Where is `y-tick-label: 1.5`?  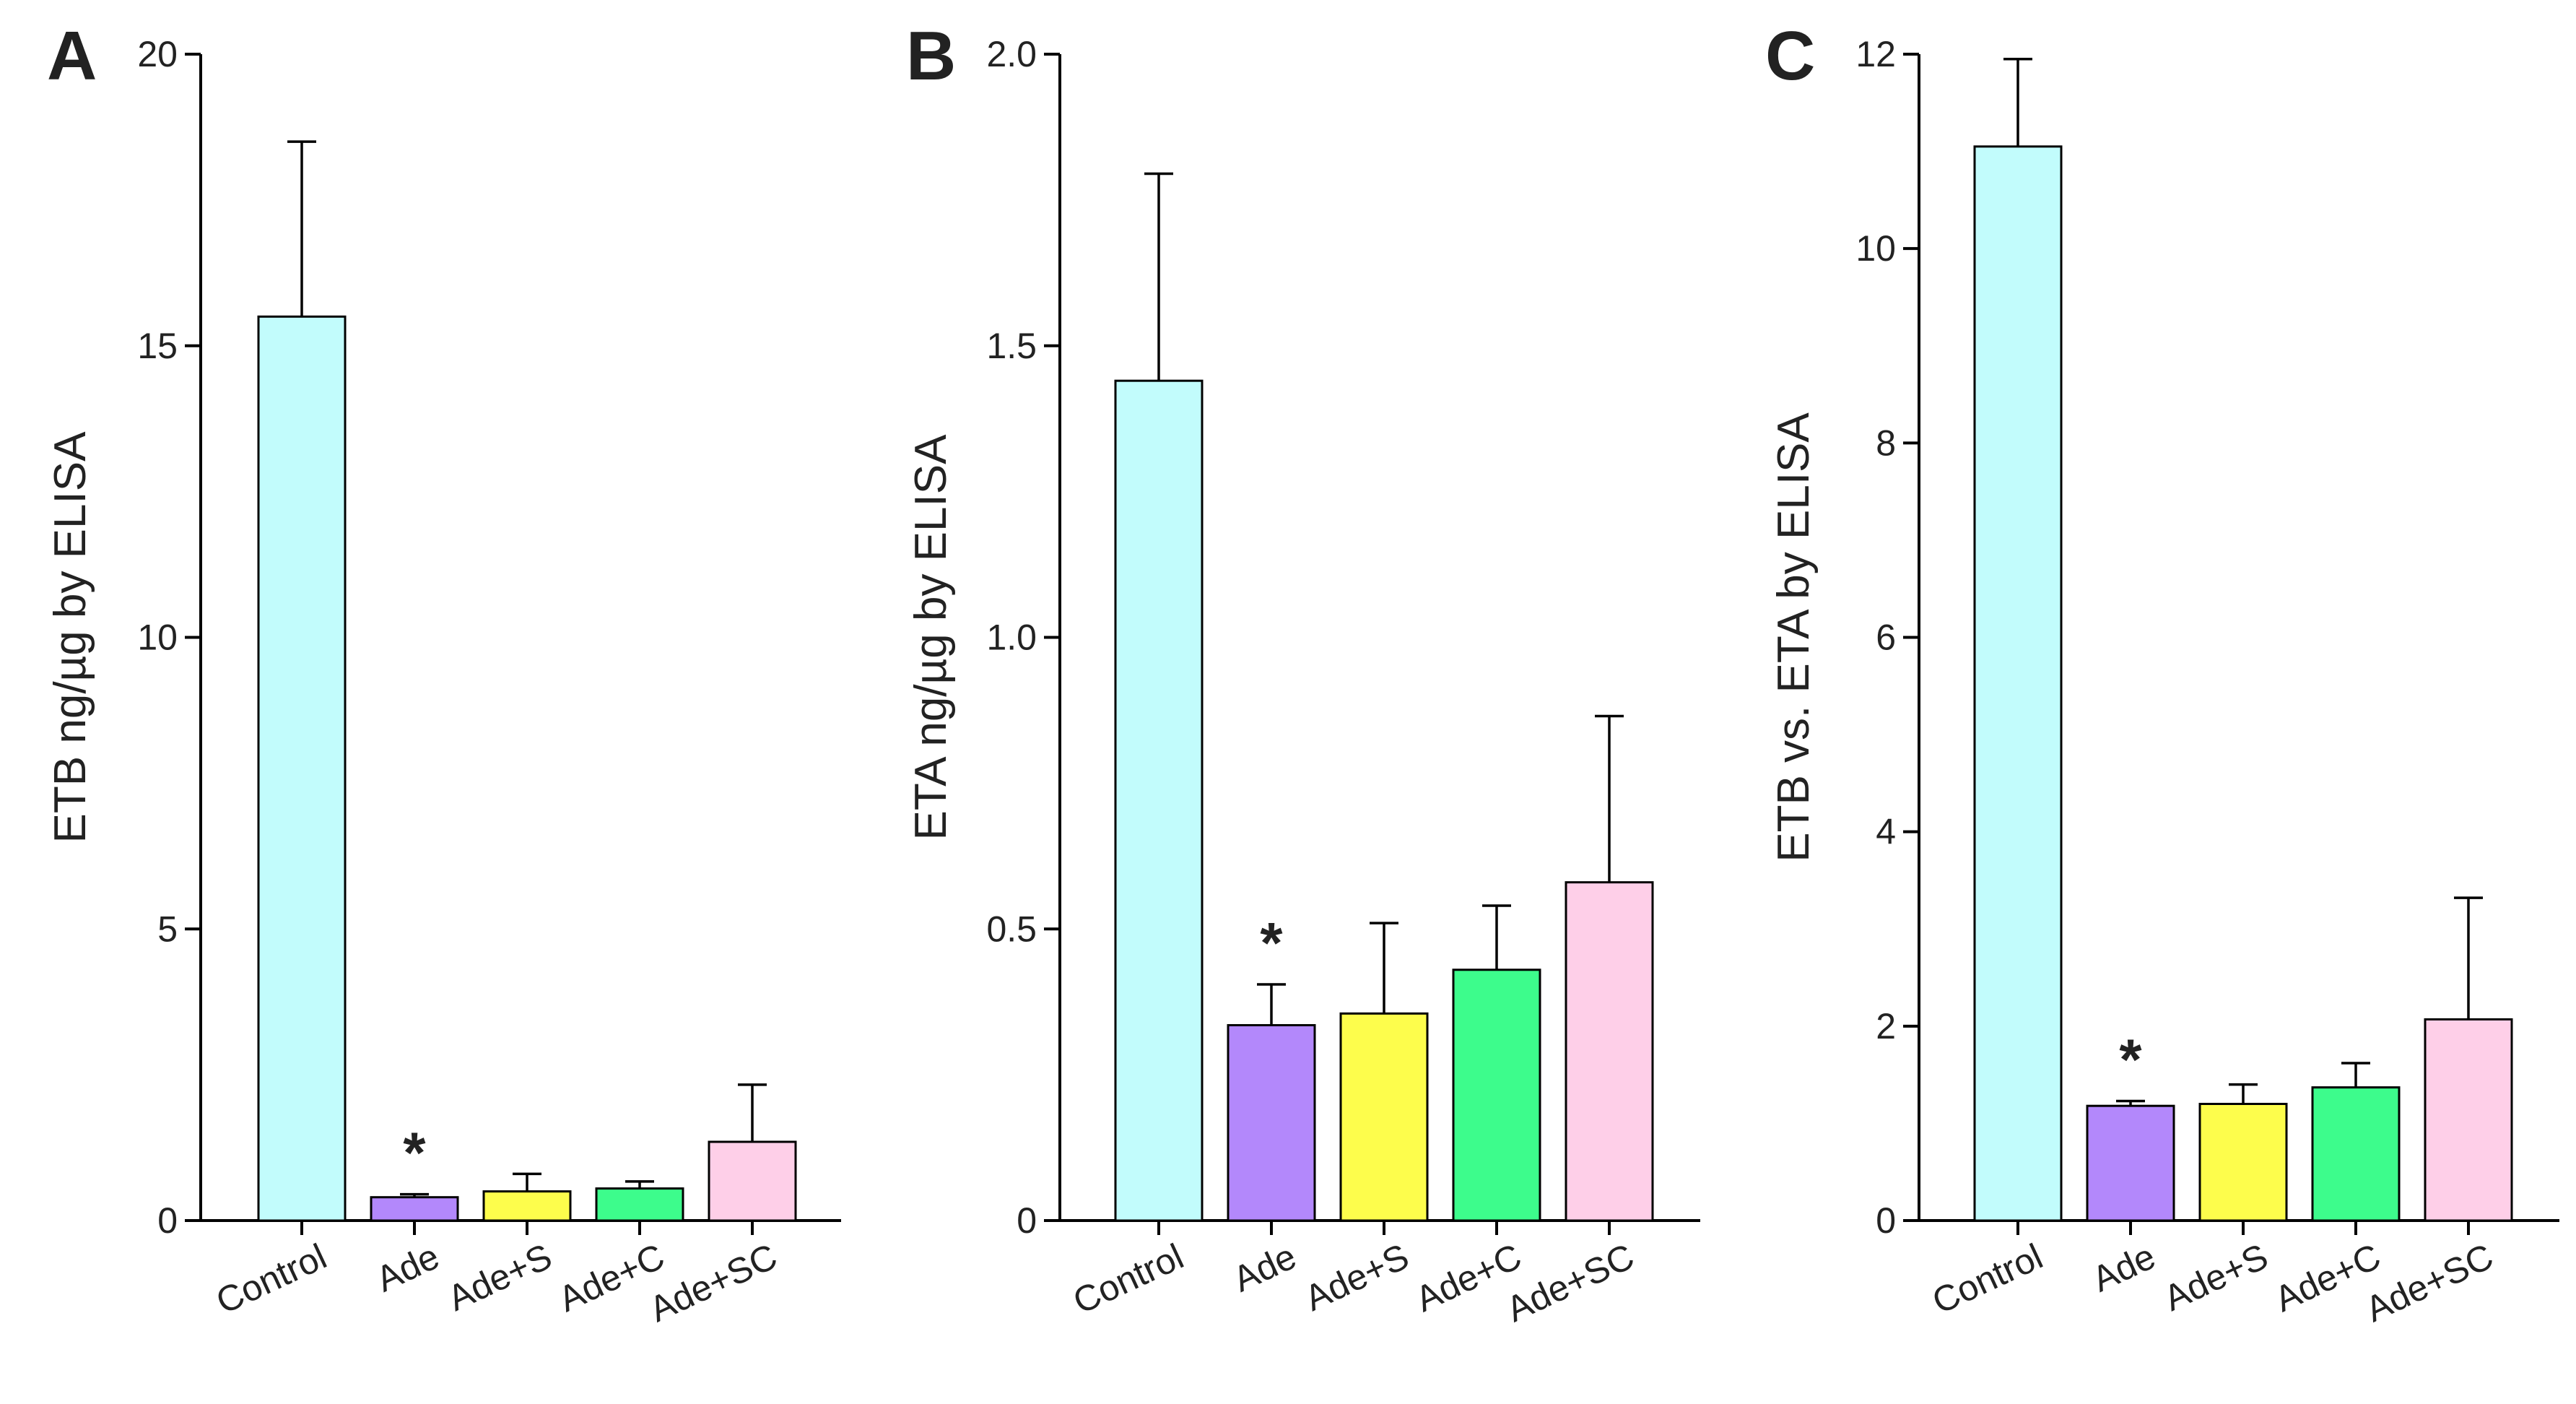
y-tick-label: 1.5 is located at coordinates (1011, 346).